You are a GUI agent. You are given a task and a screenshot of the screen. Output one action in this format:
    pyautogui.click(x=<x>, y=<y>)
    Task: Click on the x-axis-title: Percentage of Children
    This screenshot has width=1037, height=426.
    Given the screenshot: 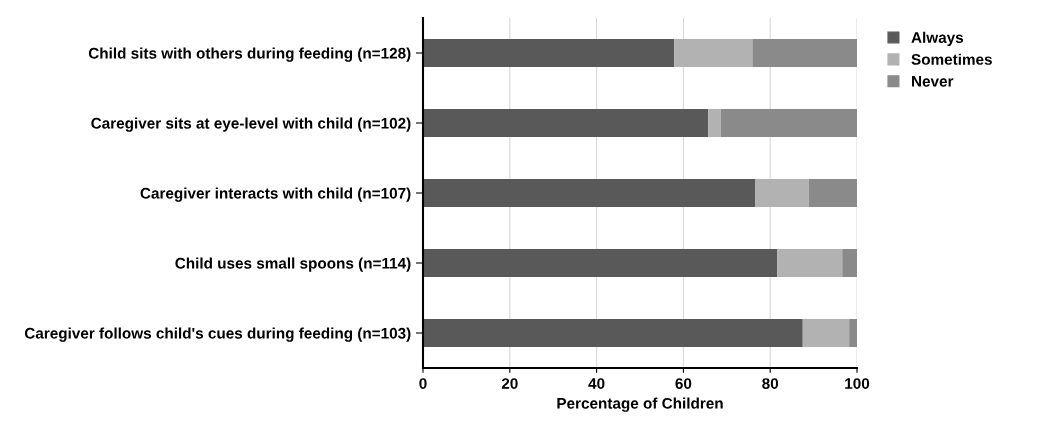 What is the action you would take?
    pyautogui.click(x=640, y=404)
    